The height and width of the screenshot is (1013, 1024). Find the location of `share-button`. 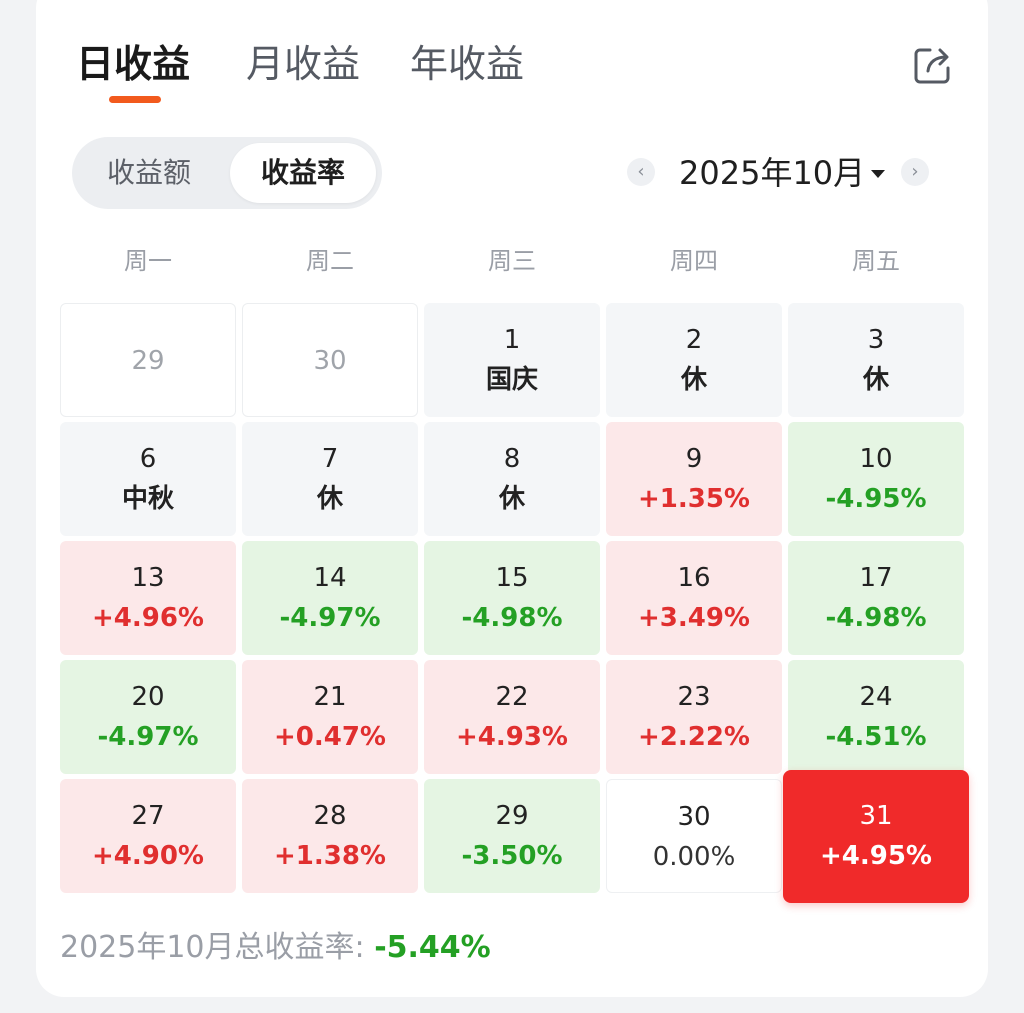

share-button is located at coordinates (933, 65).